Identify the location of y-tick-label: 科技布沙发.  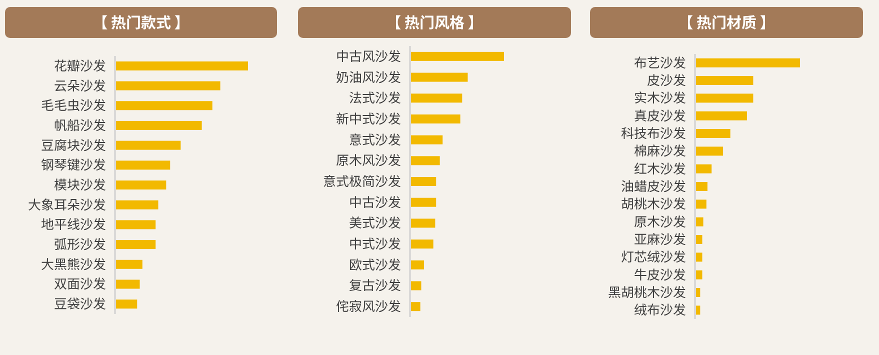
(653, 132).